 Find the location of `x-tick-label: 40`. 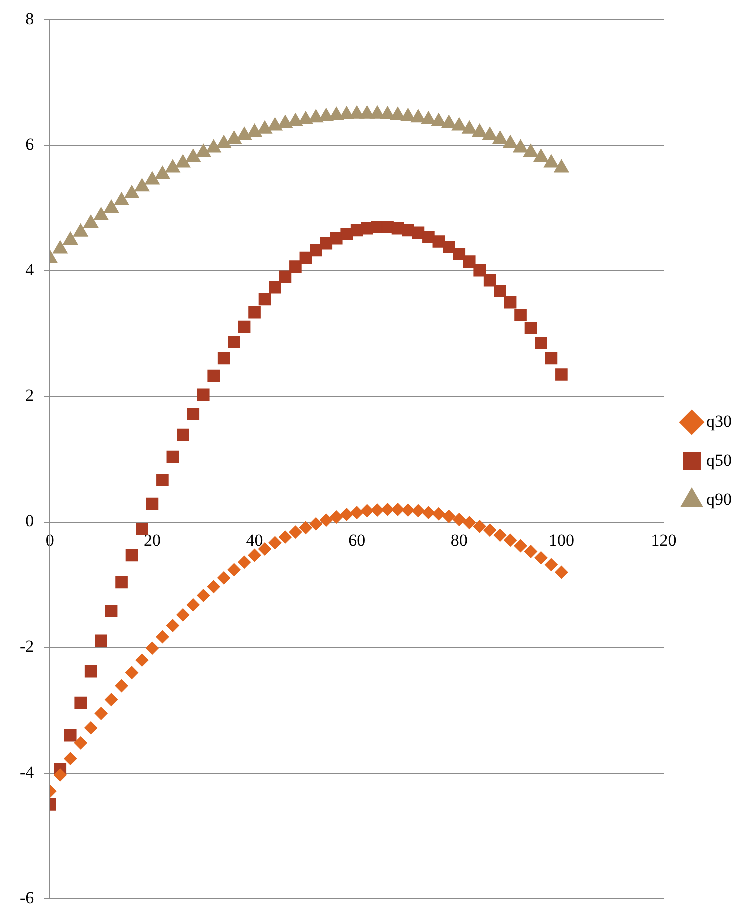

x-tick-label: 40 is located at coordinates (255, 540).